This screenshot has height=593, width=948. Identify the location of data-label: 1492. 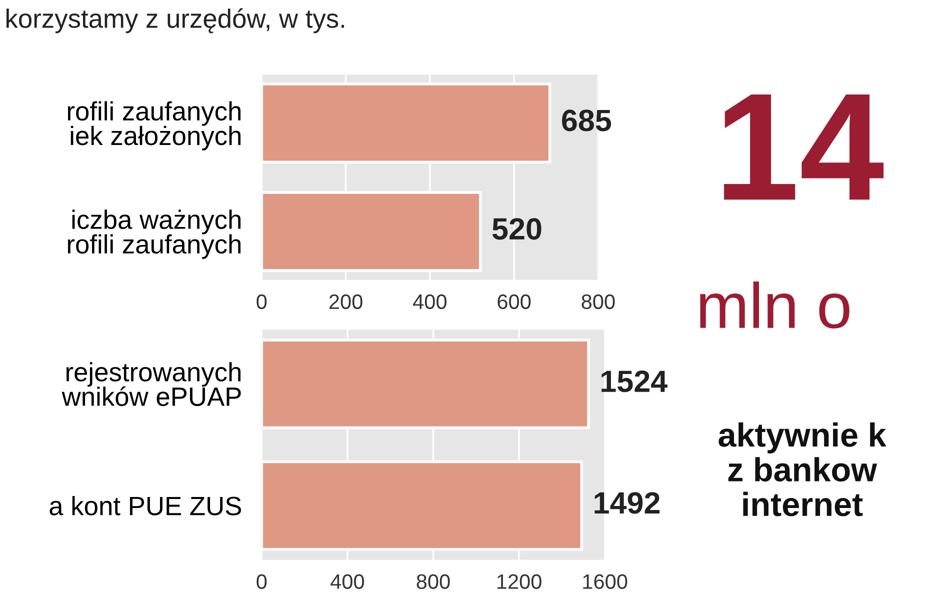
(627, 503).